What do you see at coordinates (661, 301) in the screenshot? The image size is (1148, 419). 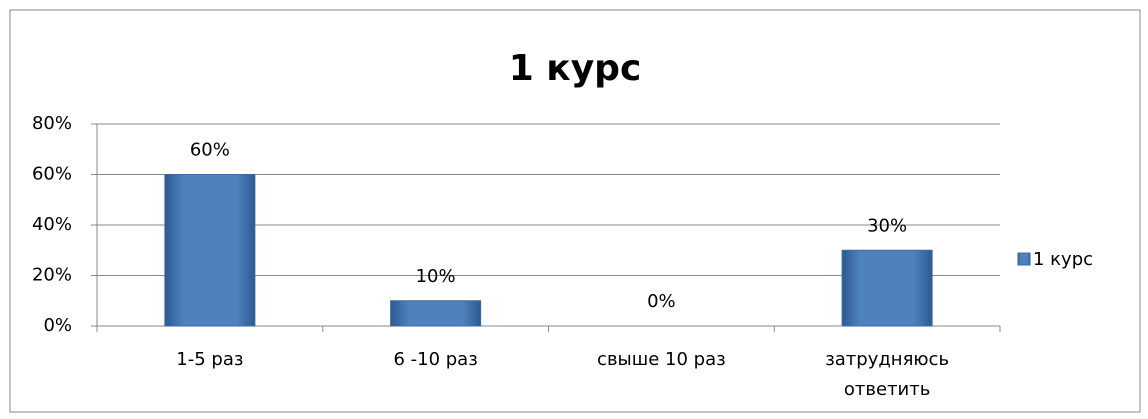 I see `value-label: 0%` at bounding box center [661, 301].